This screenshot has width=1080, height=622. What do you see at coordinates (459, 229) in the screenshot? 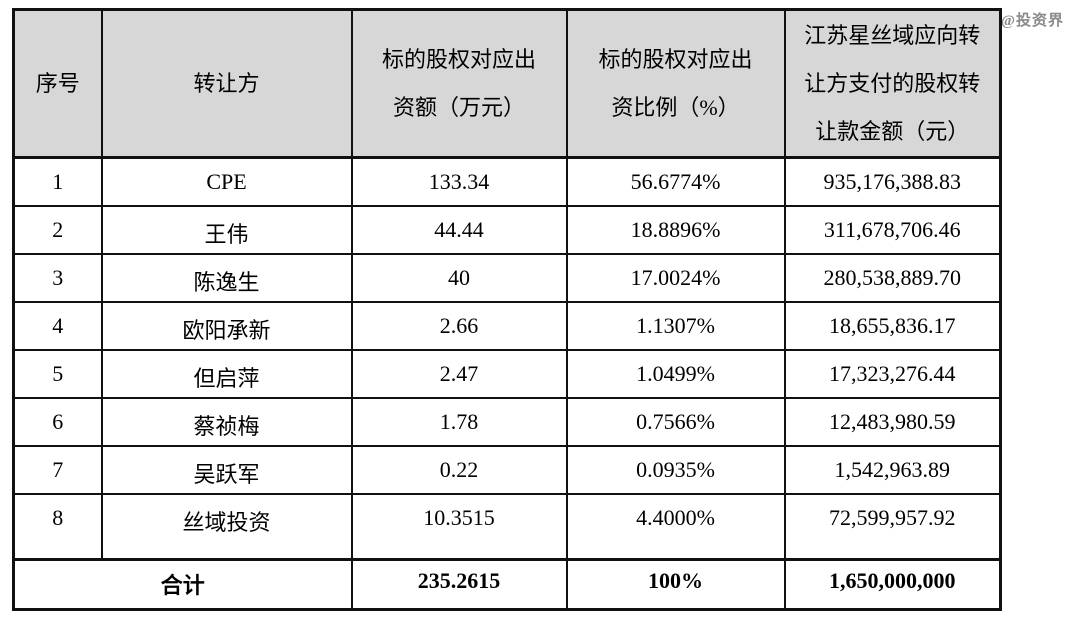
I see `cell-amount: 44.44` at bounding box center [459, 229].